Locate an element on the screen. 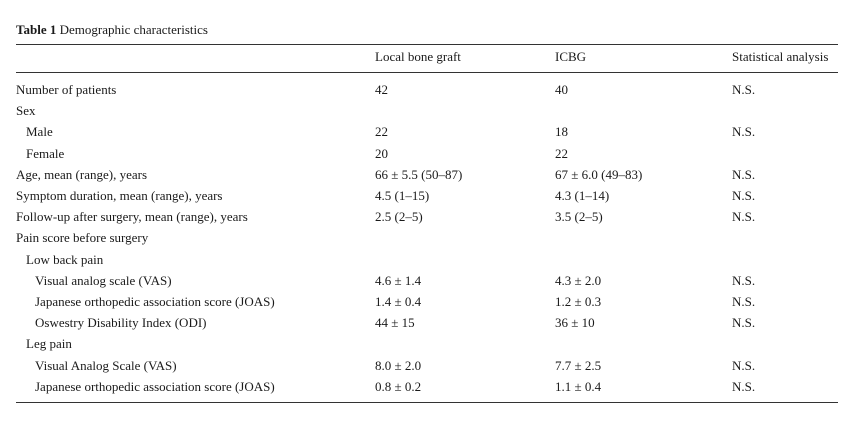 The width and height of the screenshot is (854, 423). table-caption: Table 1 Demographic characteristics is located at coordinates (112, 30).